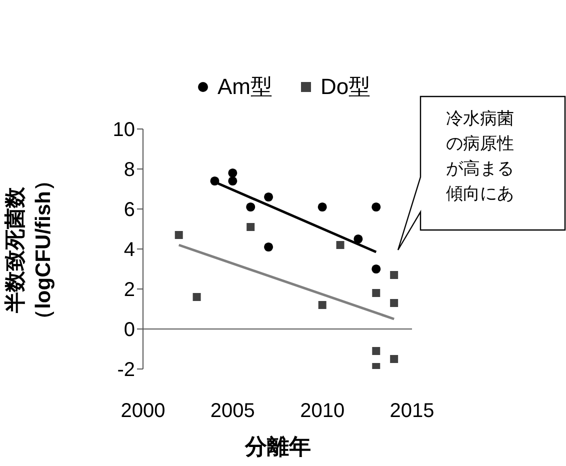 The width and height of the screenshot is (566, 466). I want to click on y-tick-label: 8, so click(129, 170).